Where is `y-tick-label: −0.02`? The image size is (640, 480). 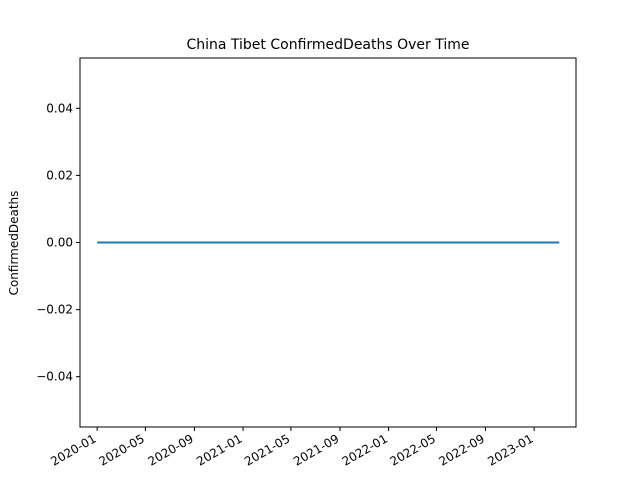
y-tick-label: −0.02 is located at coordinates (54, 310).